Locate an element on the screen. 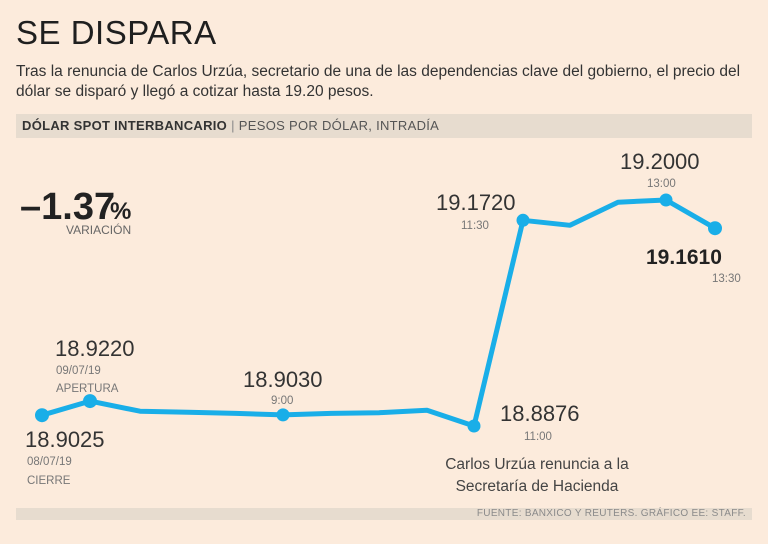 The width and height of the screenshot is (768, 544). point-label-cierre-note: CIERRE is located at coordinates (49, 481).